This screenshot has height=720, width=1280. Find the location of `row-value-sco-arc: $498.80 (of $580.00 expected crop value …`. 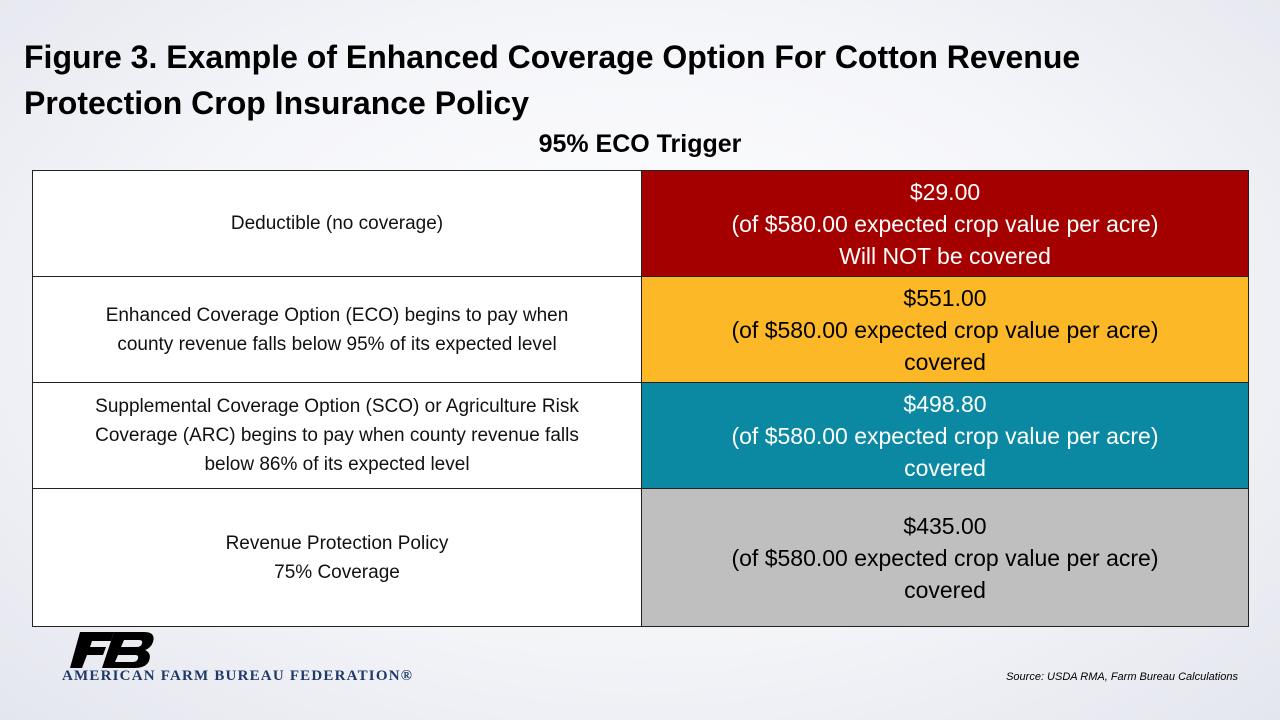

row-value-sco-arc: $498.80 (of $580.00 expected crop value … is located at coordinates (945, 435).